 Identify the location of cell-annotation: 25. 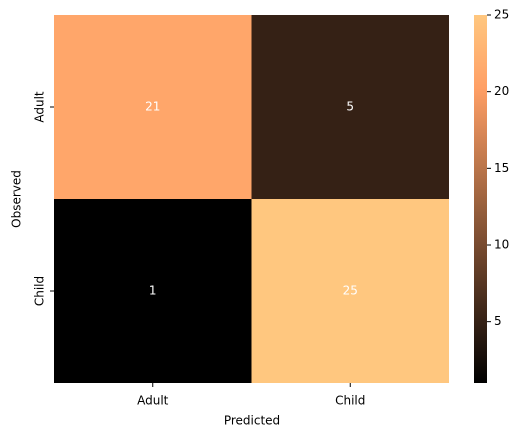
(350, 291).